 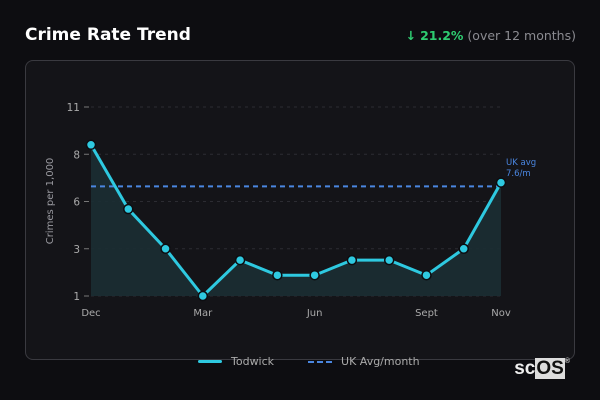 I want to click on legend-label-todwick: Todwick, so click(x=253, y=361).